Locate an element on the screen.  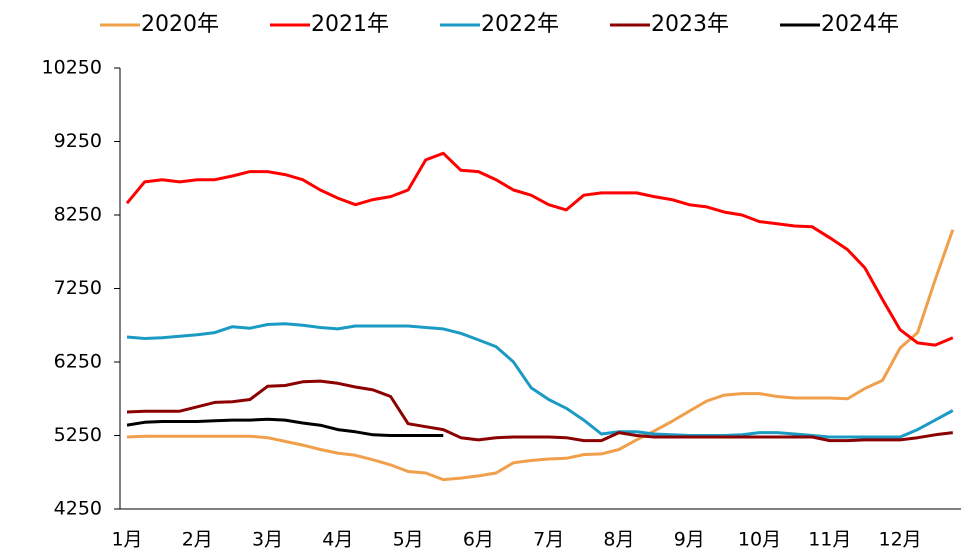
y-tick-label: 6250 is located at coordinates (78, 362).